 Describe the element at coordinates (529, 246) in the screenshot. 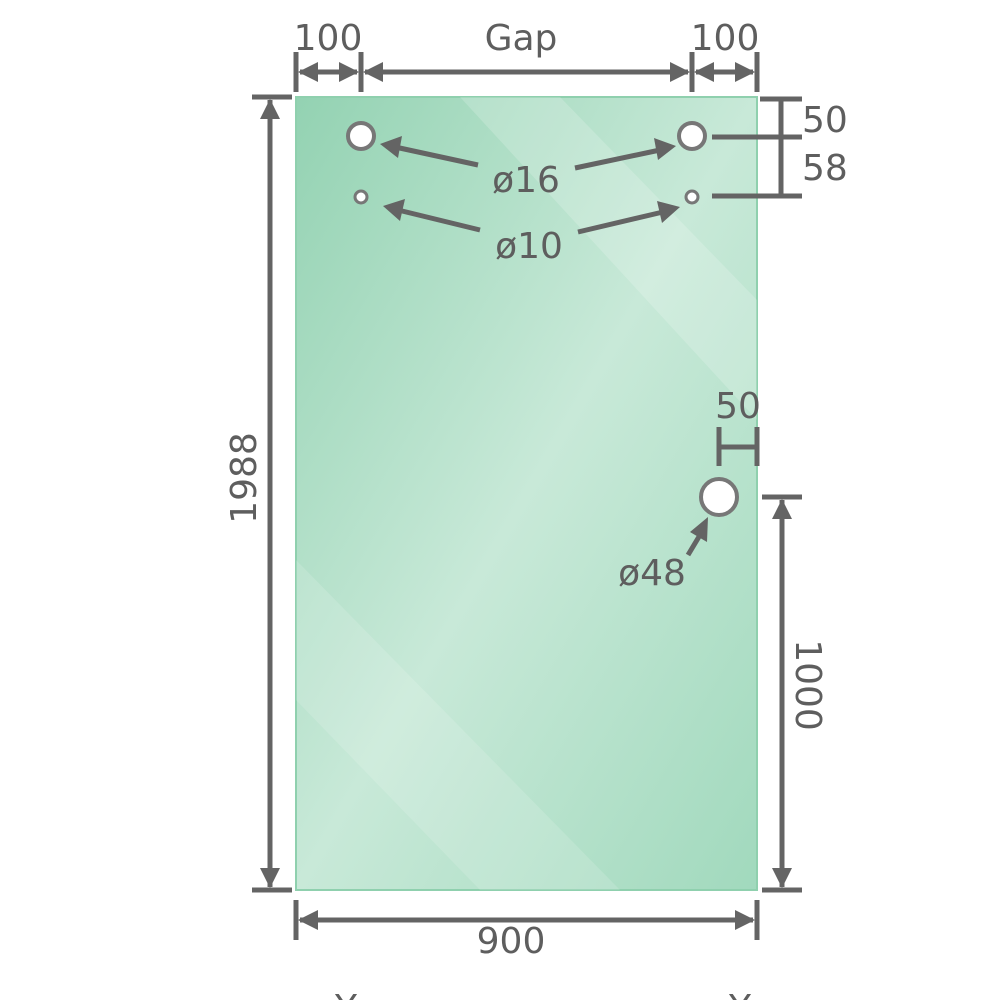

I see `hole-10-label: ø10` at that location.